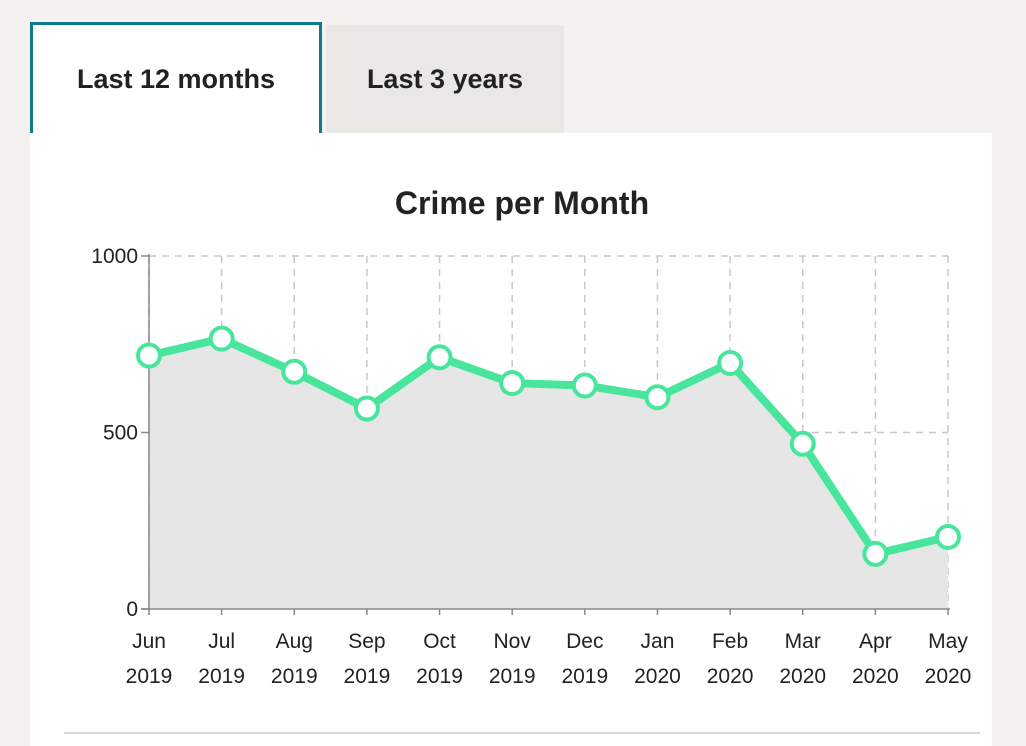  What do you see at coordinates (875, 641) in the screenshot?
I see `x-tick-label-month: Apr` at bounding box center [875, 641].